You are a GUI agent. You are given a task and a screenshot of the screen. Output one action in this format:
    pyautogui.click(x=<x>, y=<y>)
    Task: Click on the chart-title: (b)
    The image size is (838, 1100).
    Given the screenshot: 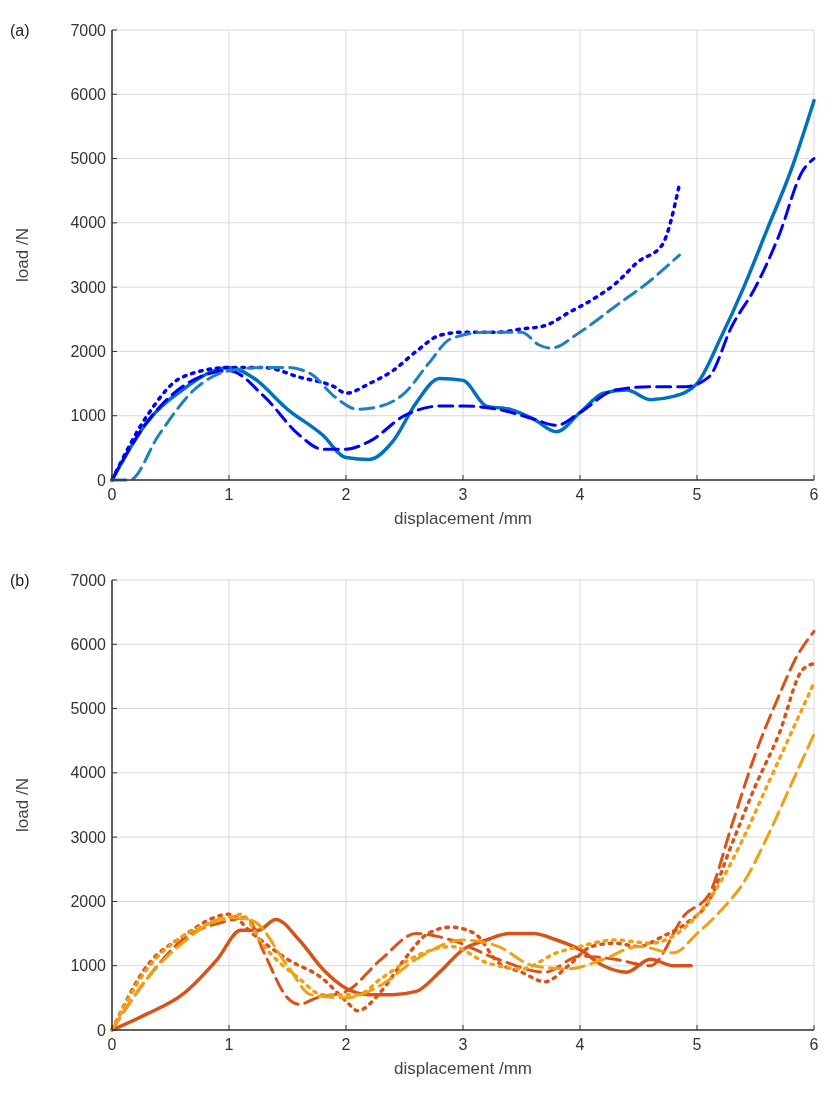 What is the action you would take?
    pyautogui.click(x=20, y=580)
    